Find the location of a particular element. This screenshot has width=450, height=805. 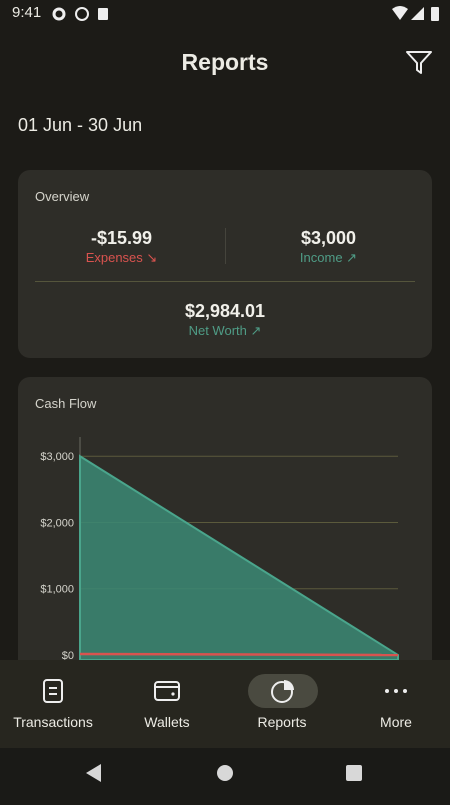

expenses-value: -$15.99 is located at coordinates (121, 238).